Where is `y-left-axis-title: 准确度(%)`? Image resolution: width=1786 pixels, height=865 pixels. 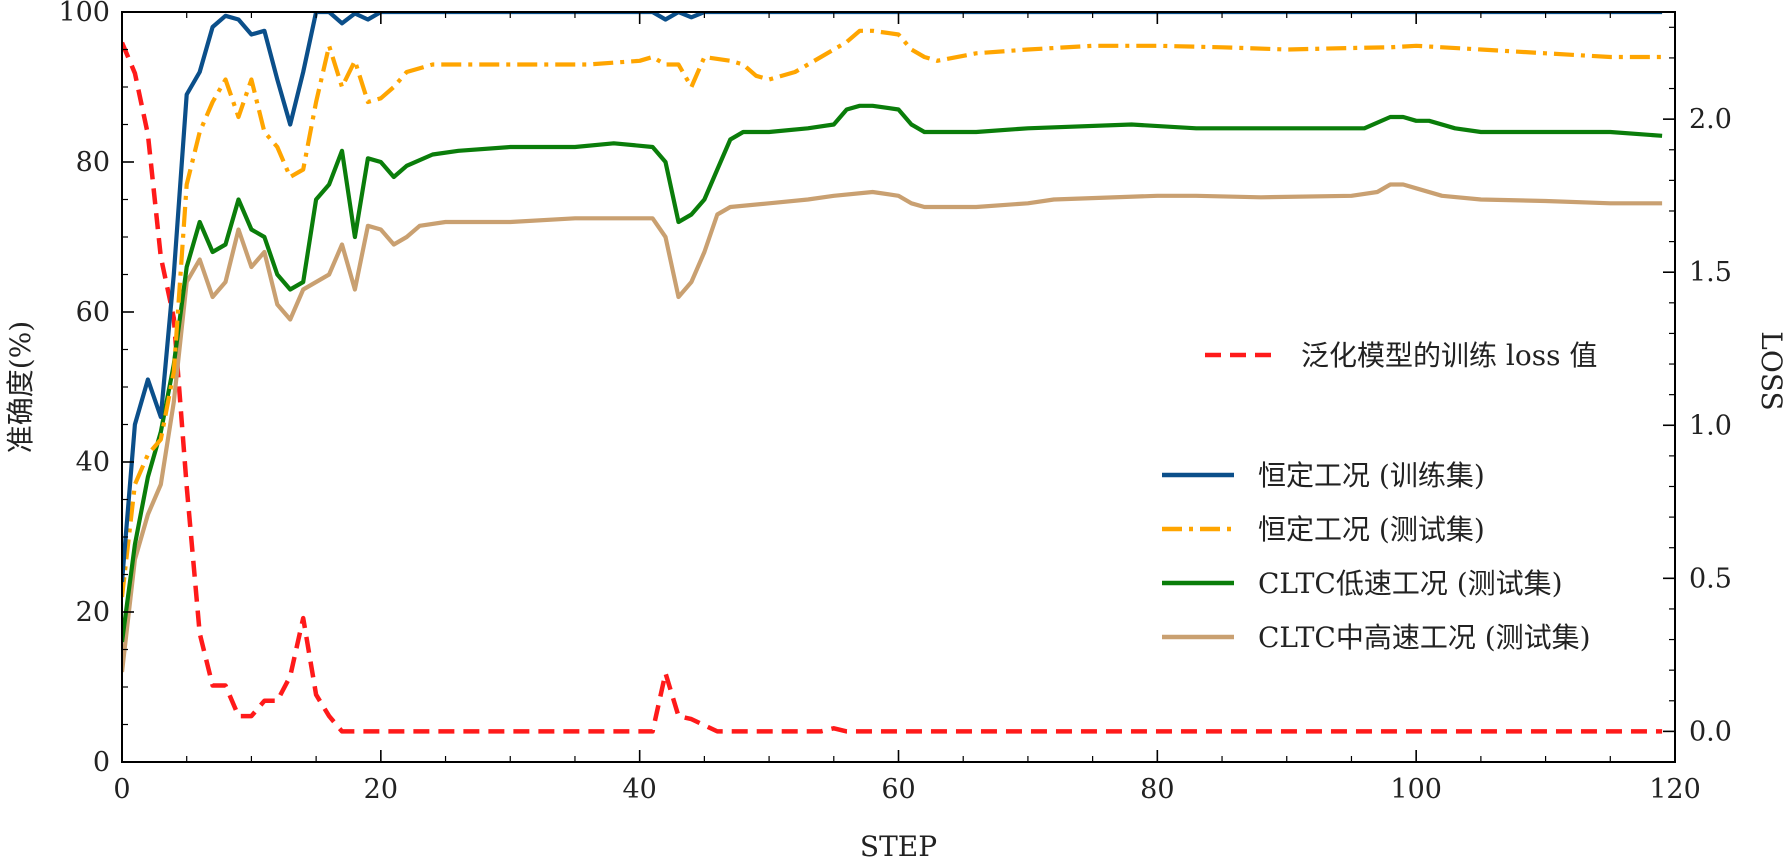 y-left-axis-title: 准确度(%) is located at coordinates (20, 387).